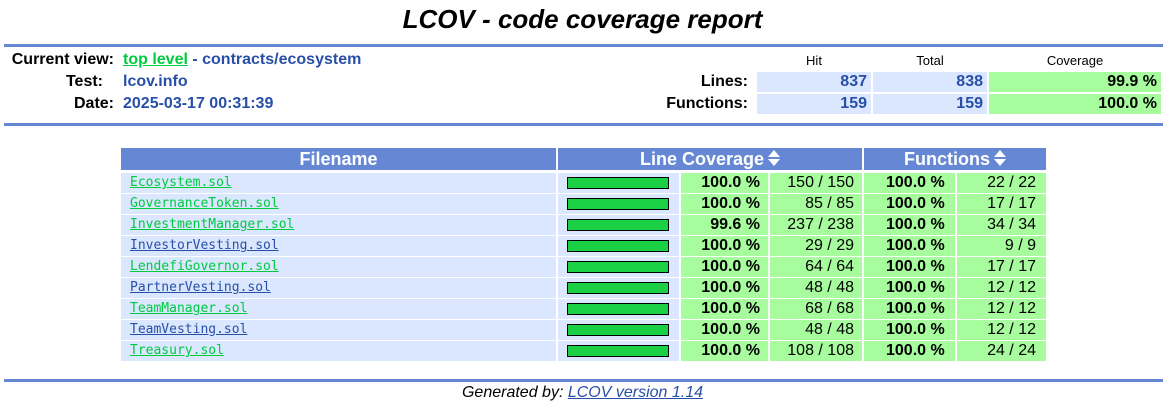 This screenshot has width=1165, height=407. I want to click on summary-lines-label: Lines:, so click(724, 81).